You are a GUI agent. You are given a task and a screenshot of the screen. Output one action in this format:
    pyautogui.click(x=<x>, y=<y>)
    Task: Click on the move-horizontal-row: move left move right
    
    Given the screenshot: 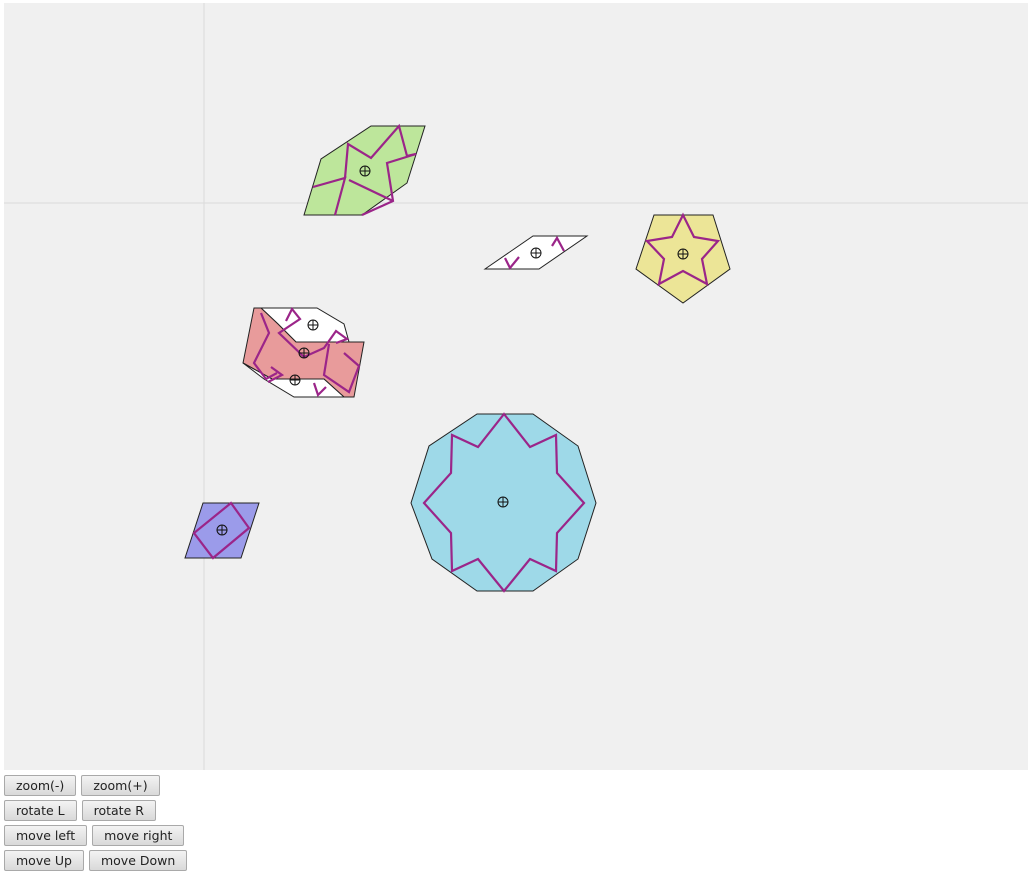 What is the action you would take?
    pyautogui.click(x=95, y=835)
    